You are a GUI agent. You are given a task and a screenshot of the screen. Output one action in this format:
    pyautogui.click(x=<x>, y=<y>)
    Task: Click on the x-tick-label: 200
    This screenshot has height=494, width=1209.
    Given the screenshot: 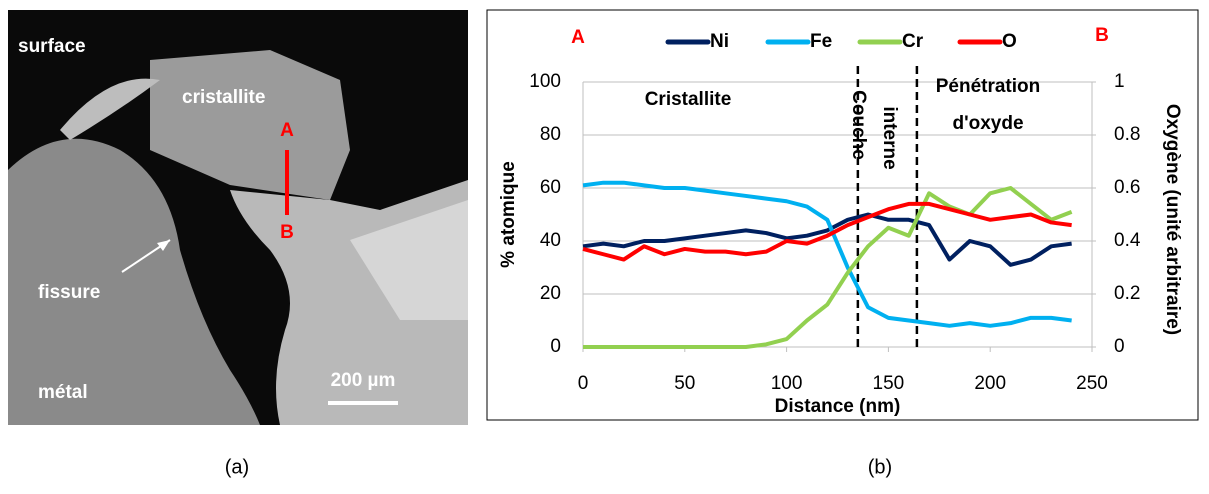 What is the action you would take?
    pyautogui.click(x=990, y=383)
    